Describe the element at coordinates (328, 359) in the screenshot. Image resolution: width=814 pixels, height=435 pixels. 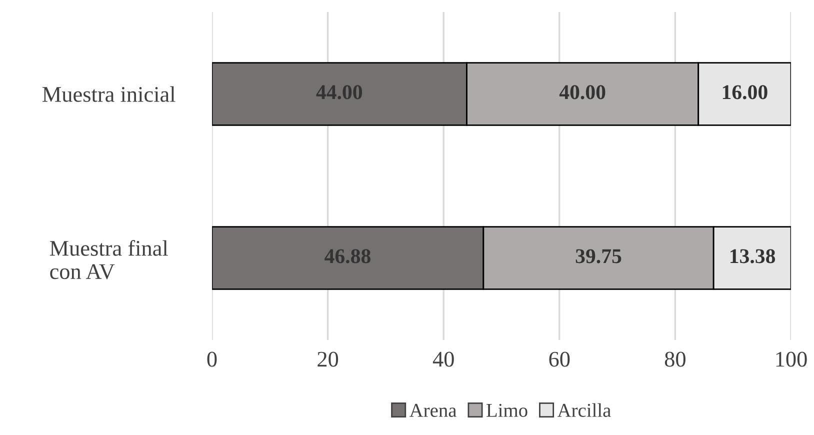
I see `x-tick-label: 20` at that location.